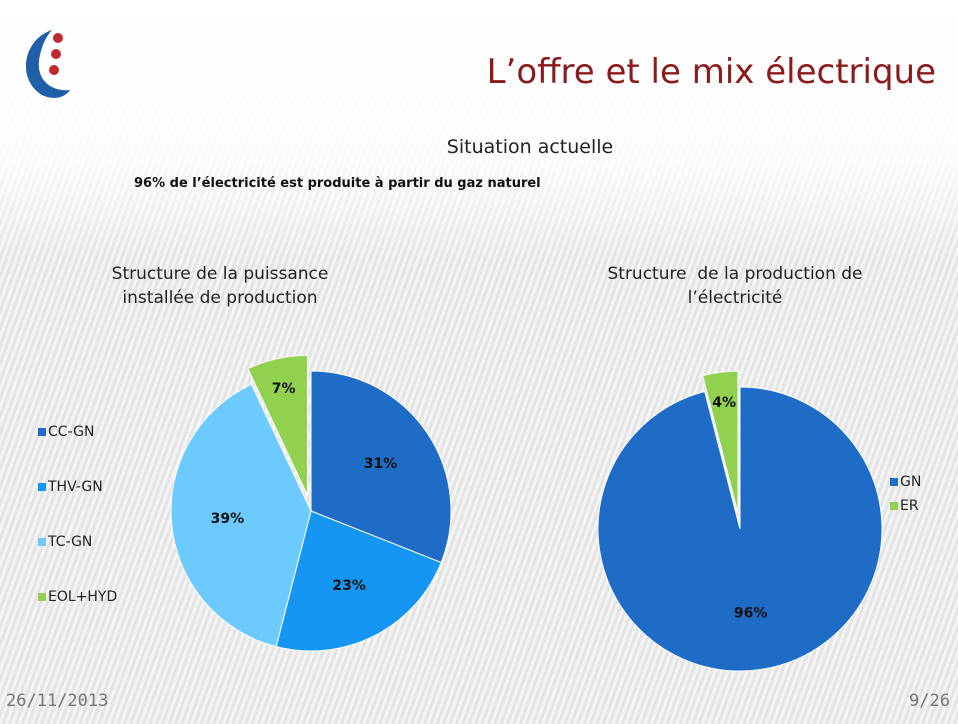 This screenshot has height=724, width=958. I want to click on legend-label: CC-GN, so click(71, 432).